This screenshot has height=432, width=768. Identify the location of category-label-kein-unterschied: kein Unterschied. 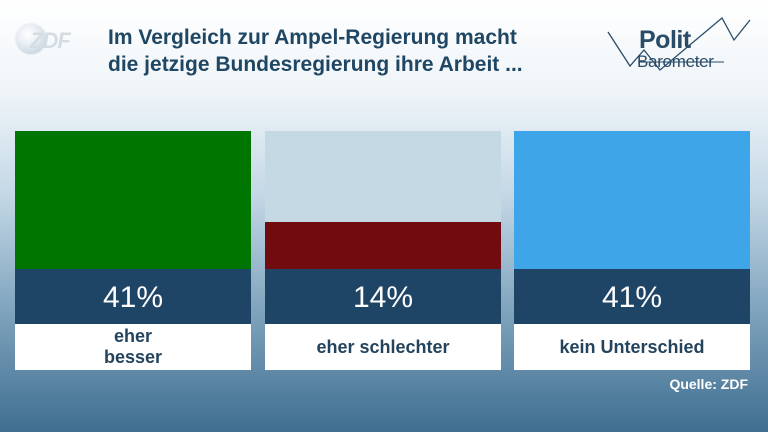
(632, 347).